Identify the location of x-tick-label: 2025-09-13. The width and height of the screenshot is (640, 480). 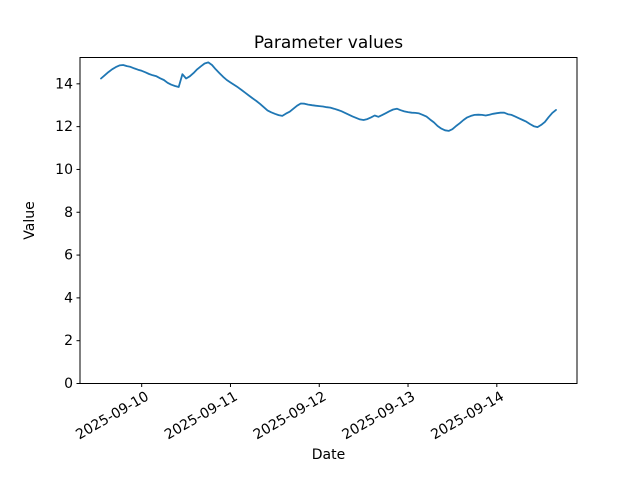
(379, 416).